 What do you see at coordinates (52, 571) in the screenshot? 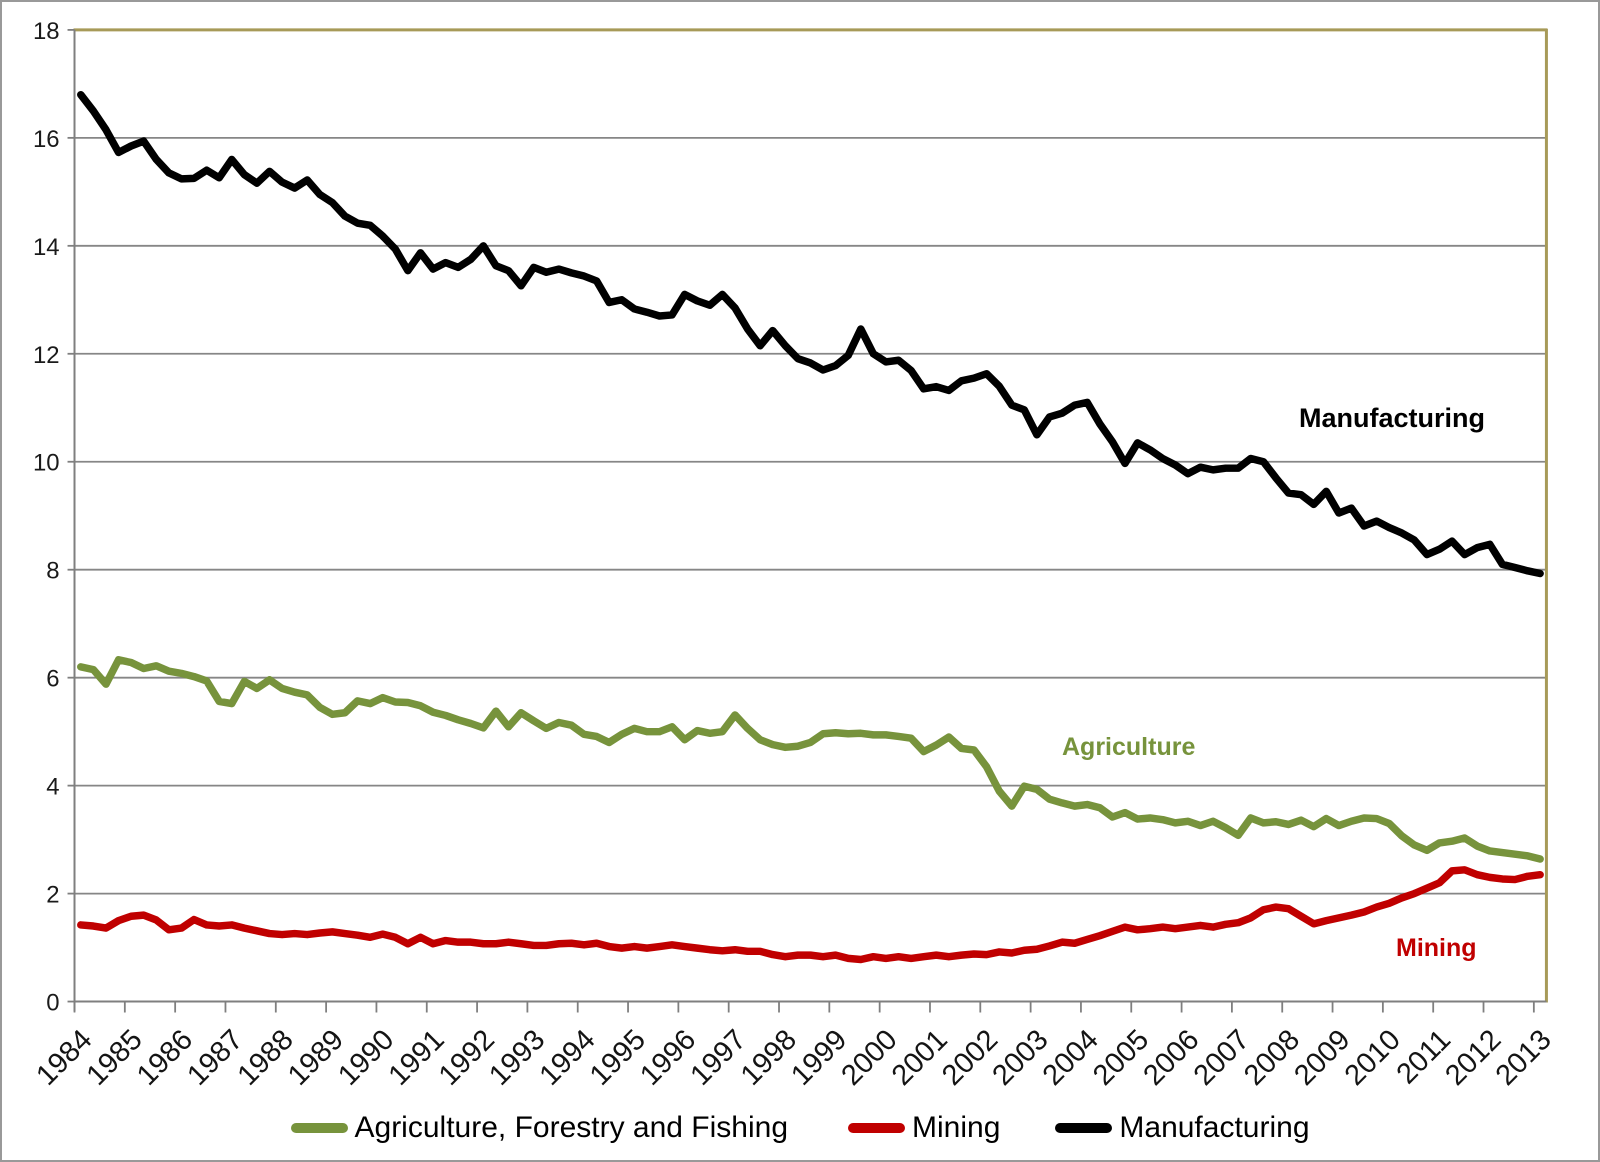
I see `y-axis-label: 8` at bounding box center [52, 571].